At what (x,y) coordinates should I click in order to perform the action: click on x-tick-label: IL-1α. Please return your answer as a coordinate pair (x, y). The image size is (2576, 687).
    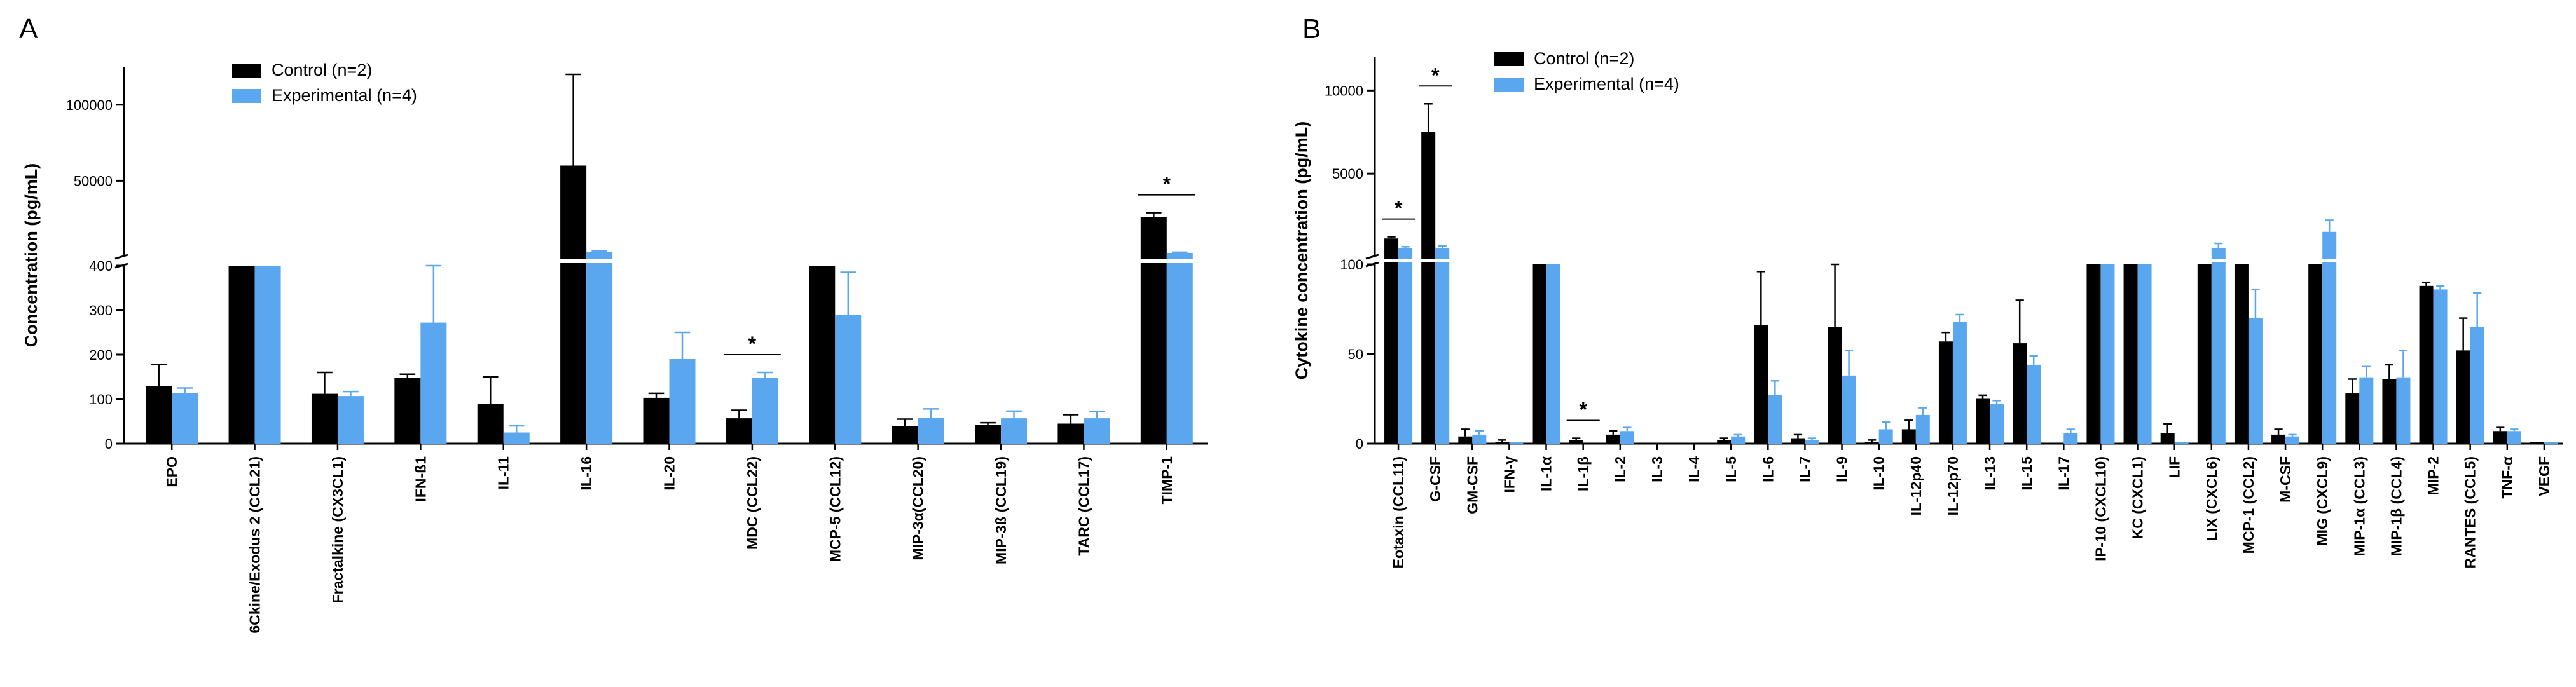
    Looking at the image, I should click on (1546, 473).